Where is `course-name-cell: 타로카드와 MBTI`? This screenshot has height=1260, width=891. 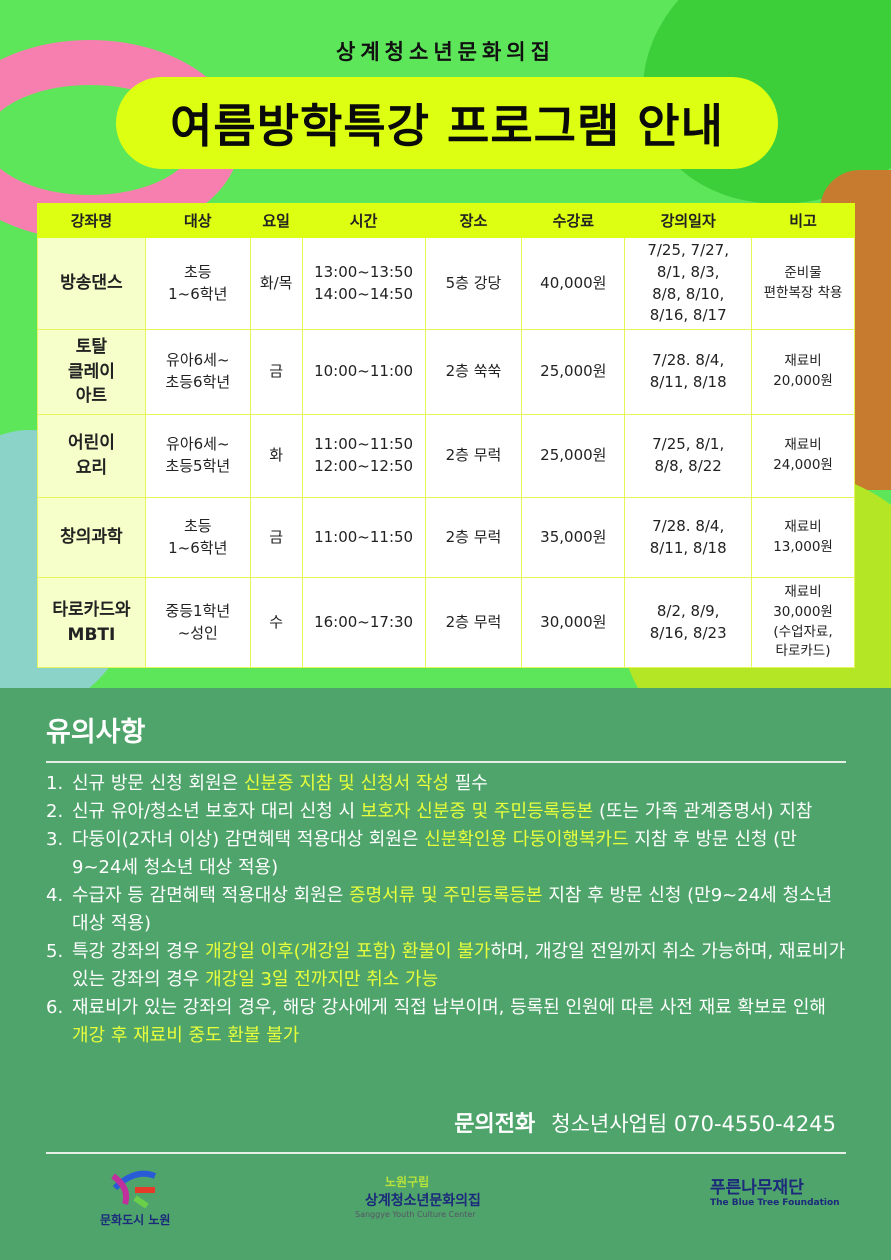 course-name-cell: 타로카드와 MBTI is located at coordinates (91, 622).